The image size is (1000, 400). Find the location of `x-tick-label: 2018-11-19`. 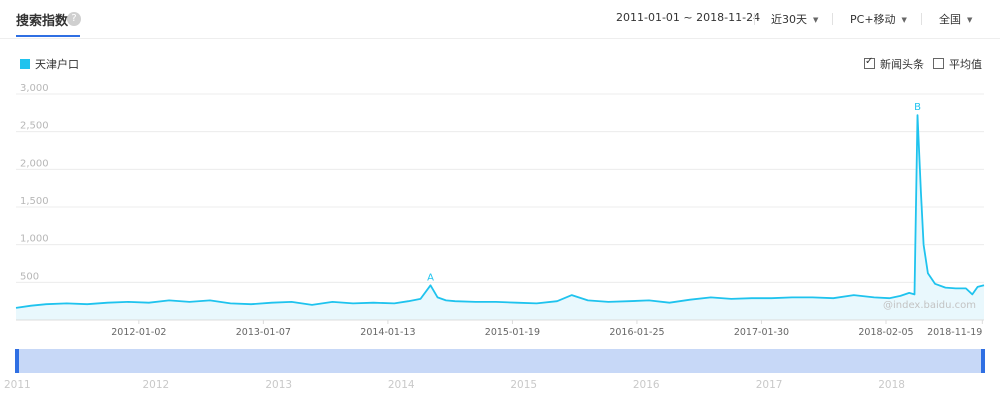

x-tick-label: 2018-11-19 is located at coordinates (954, 332).